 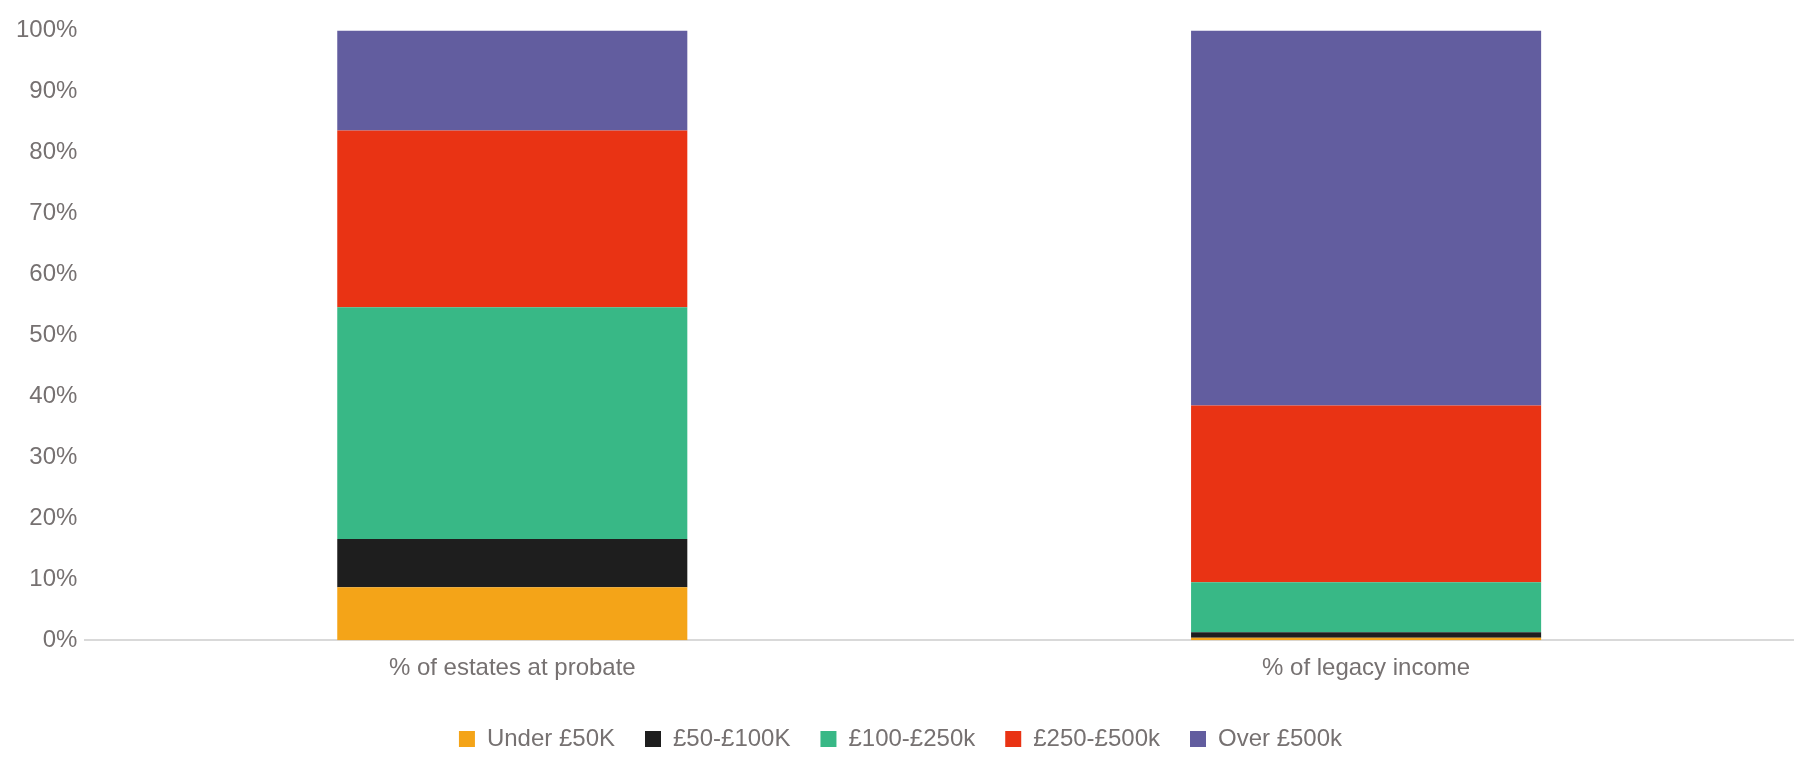 What do you see at coordinates (1366, 667) in the screenshot?
I see `x-tick-label: % of legacy income` at bounding box center [1366, 667].